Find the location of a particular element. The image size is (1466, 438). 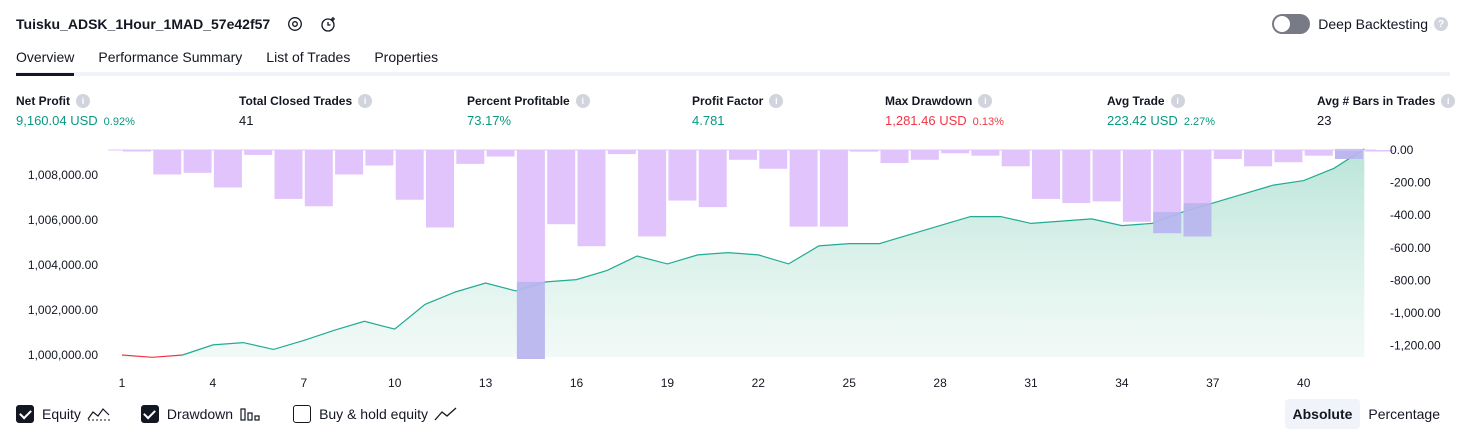

stat-percent: 0.13% is located at coordinates (988, 122).